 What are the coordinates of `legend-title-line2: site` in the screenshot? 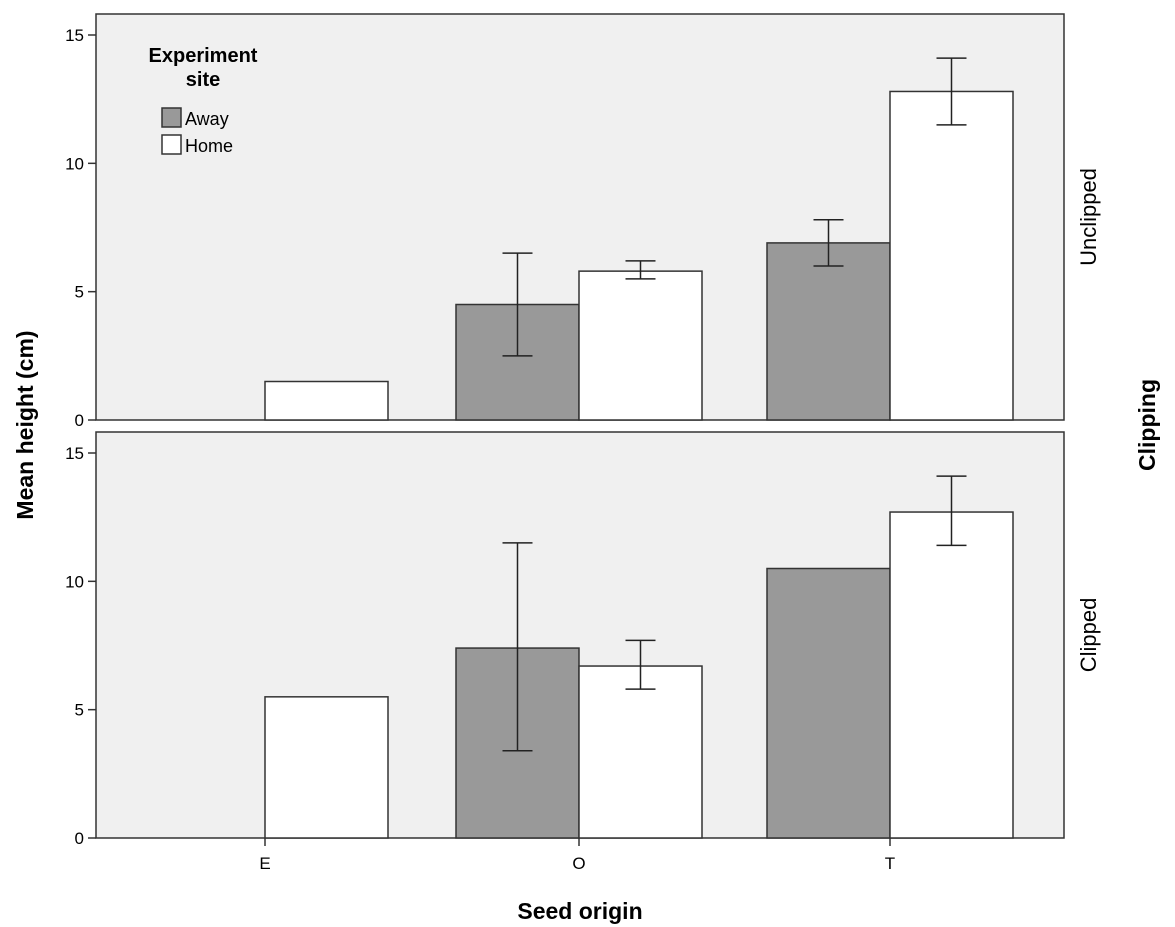 It's located at (203, 80).